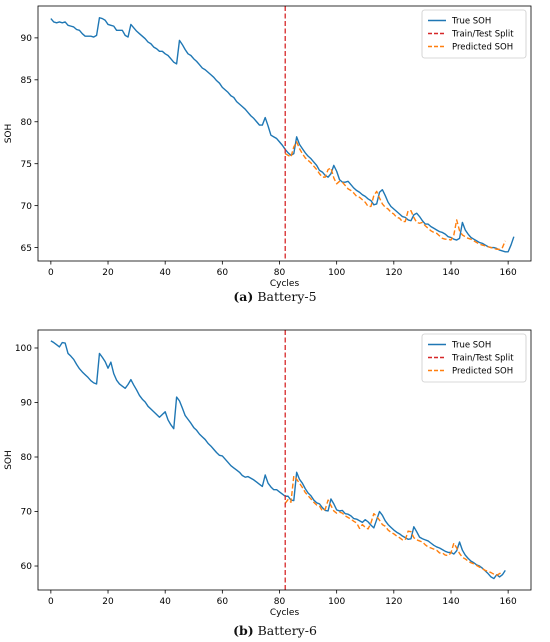 The image size is (550, 642). I want to click on caption-label: (b), so click(243, 630).